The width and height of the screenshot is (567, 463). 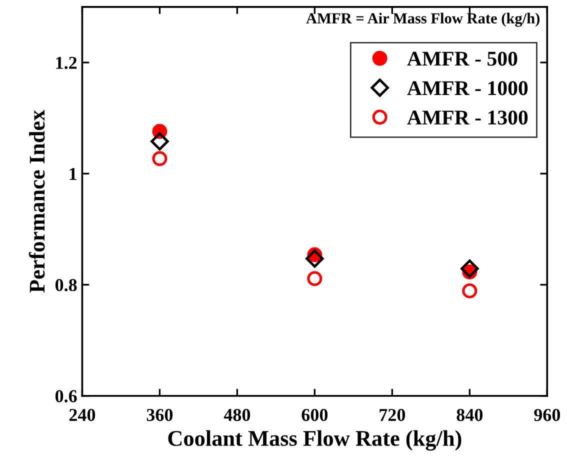 What do you see at coordinates (469, 415) in the screenshot?
I see `x-tick-label: 840` at bounding box center [469, 415].